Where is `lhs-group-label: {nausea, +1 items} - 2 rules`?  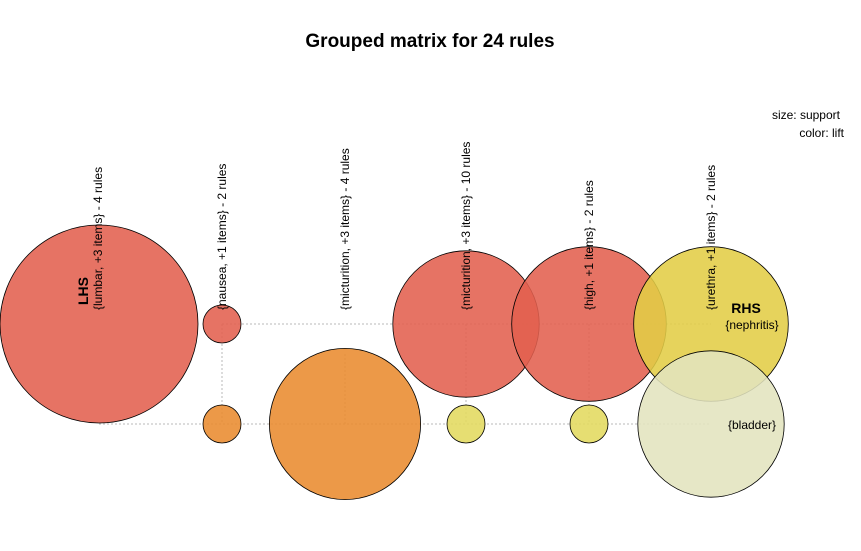
lhs-group-label: {nausea, +1 items} - 2 rules is located at coordinates (222, 237).